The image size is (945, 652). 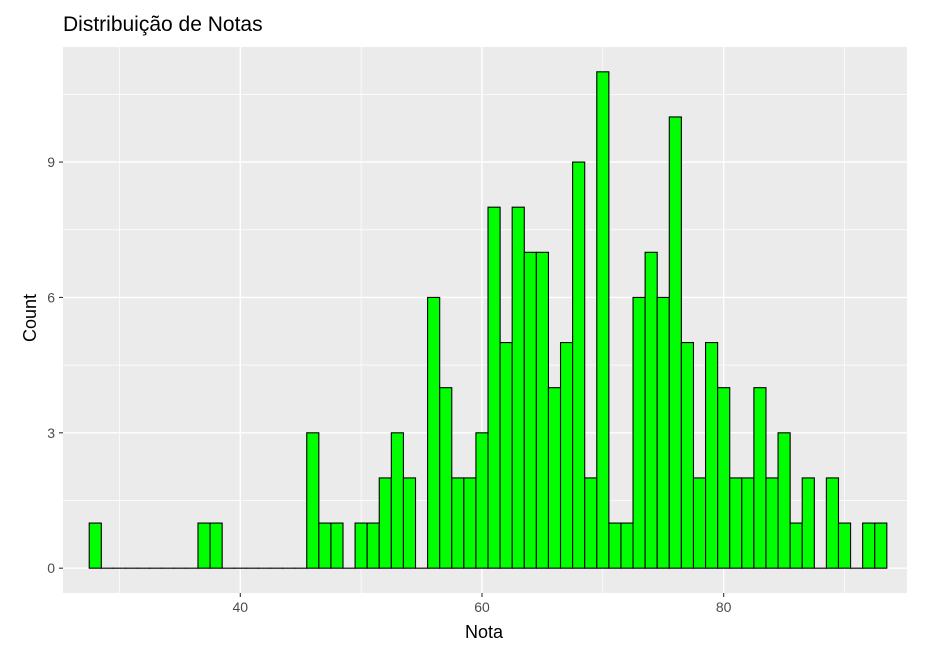 What do you see at coordinates (240, 607) in the screenshot?
I see `x-tick-label: 40` at bounding box center [240, 607].